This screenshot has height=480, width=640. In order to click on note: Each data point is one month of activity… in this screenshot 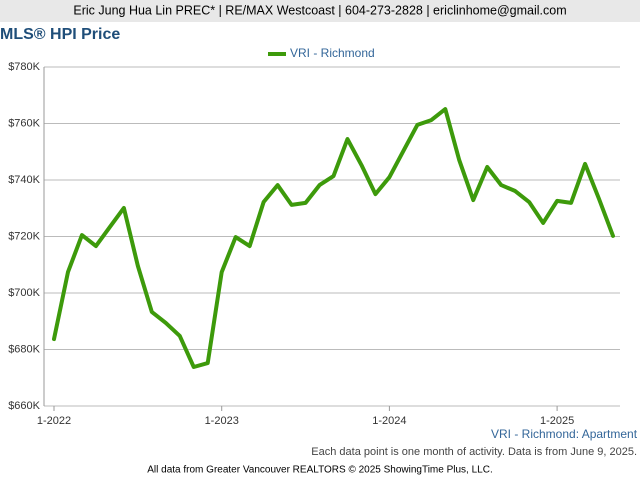, I will do `click(474, 452)`.